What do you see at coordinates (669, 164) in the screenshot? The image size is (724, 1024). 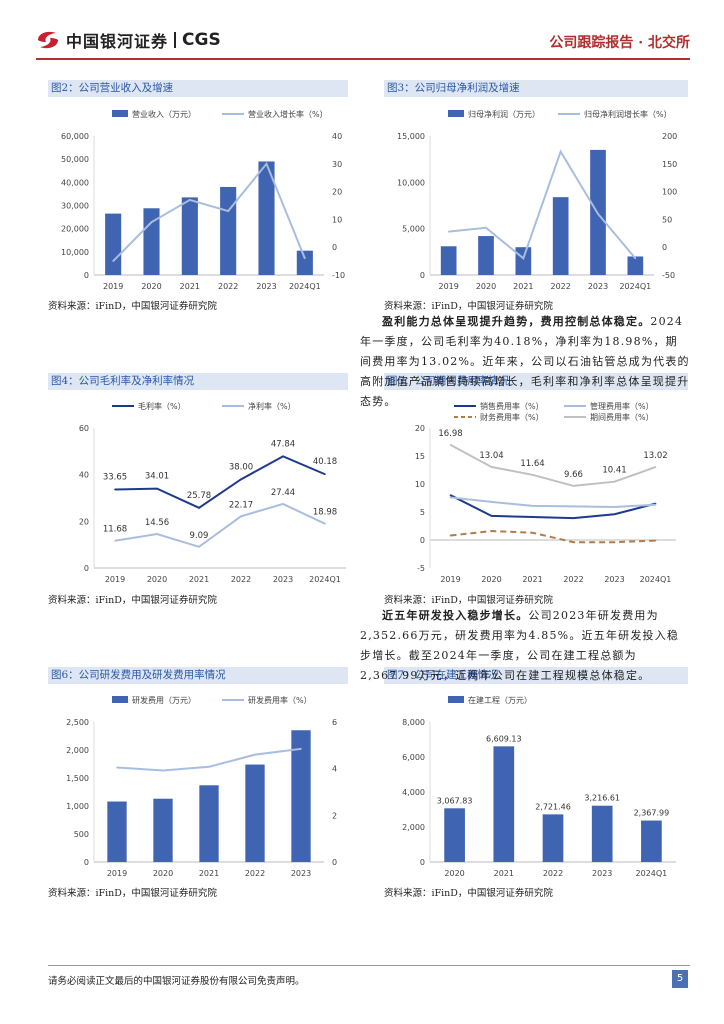 I see `y2-tick-label: 150` at bounding box center [669, 164].